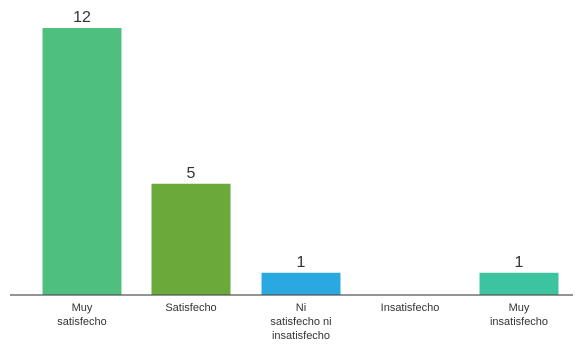  I want to click on category-label-2: Ni satisfecho ni insatisfecho, so click(300, 322).